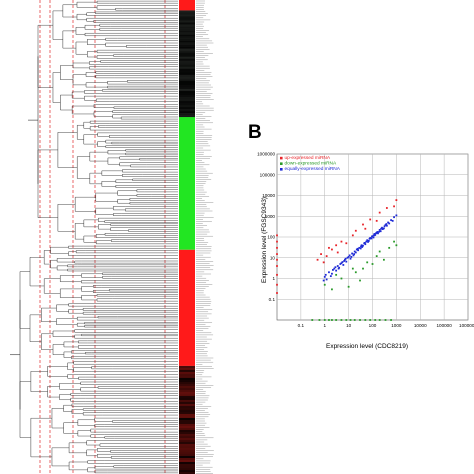  I want to click on legend-swatch, so click(281, 169).